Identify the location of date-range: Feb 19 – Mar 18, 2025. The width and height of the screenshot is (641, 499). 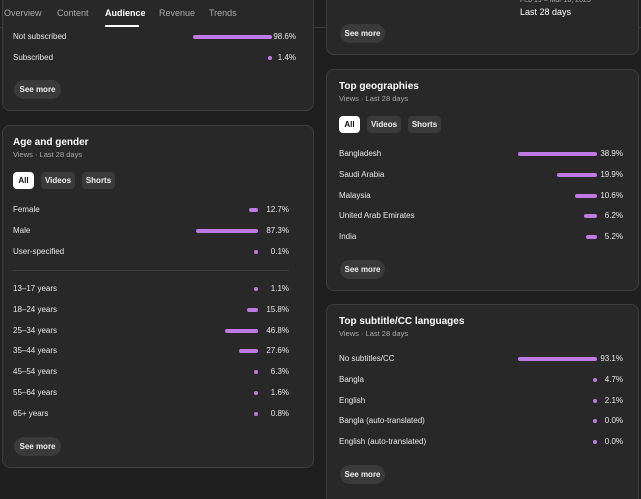
(555, 2).